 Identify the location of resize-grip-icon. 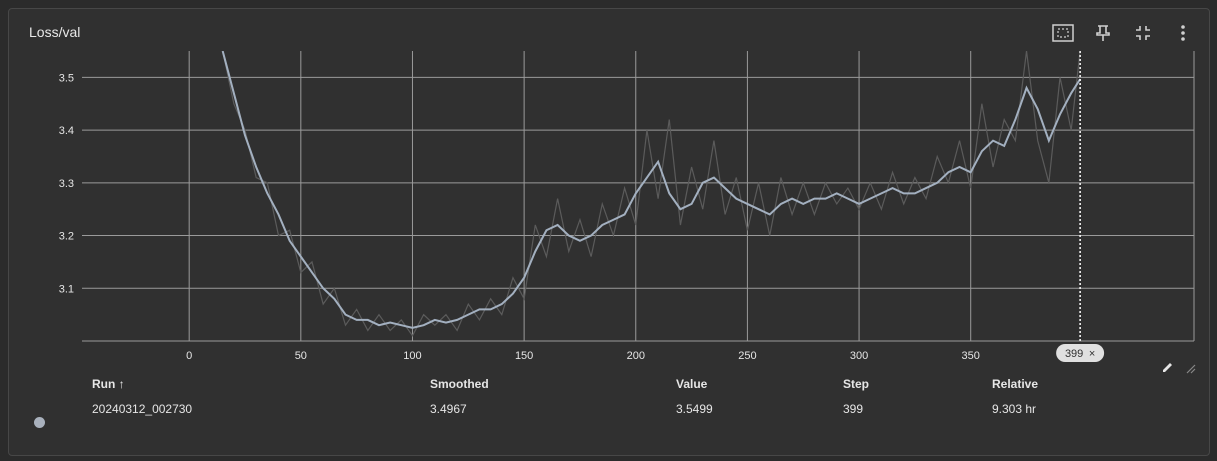
(1191, 369).